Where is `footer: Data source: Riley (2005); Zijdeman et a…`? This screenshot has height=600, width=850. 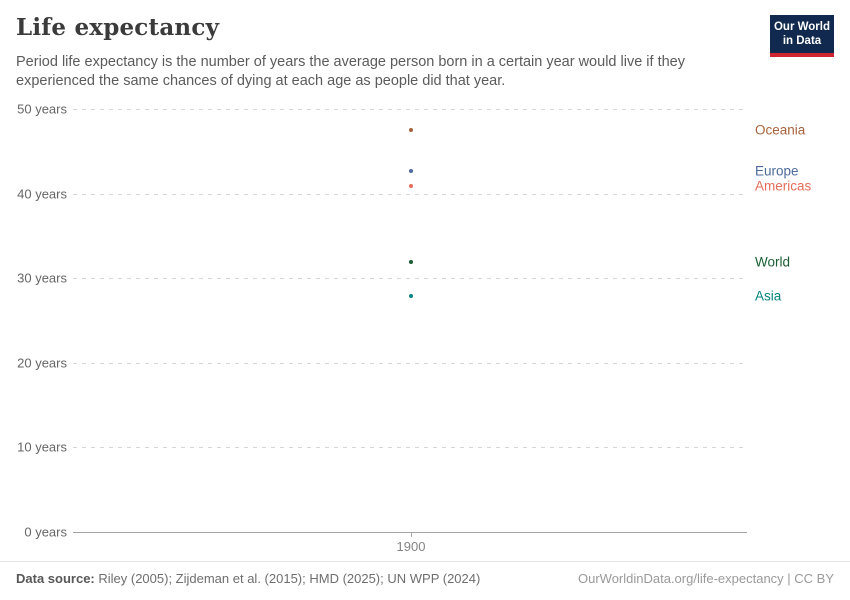
footer: Data source: Riley (2005); Zijdeman et a… is located at coordinates (425, 580).